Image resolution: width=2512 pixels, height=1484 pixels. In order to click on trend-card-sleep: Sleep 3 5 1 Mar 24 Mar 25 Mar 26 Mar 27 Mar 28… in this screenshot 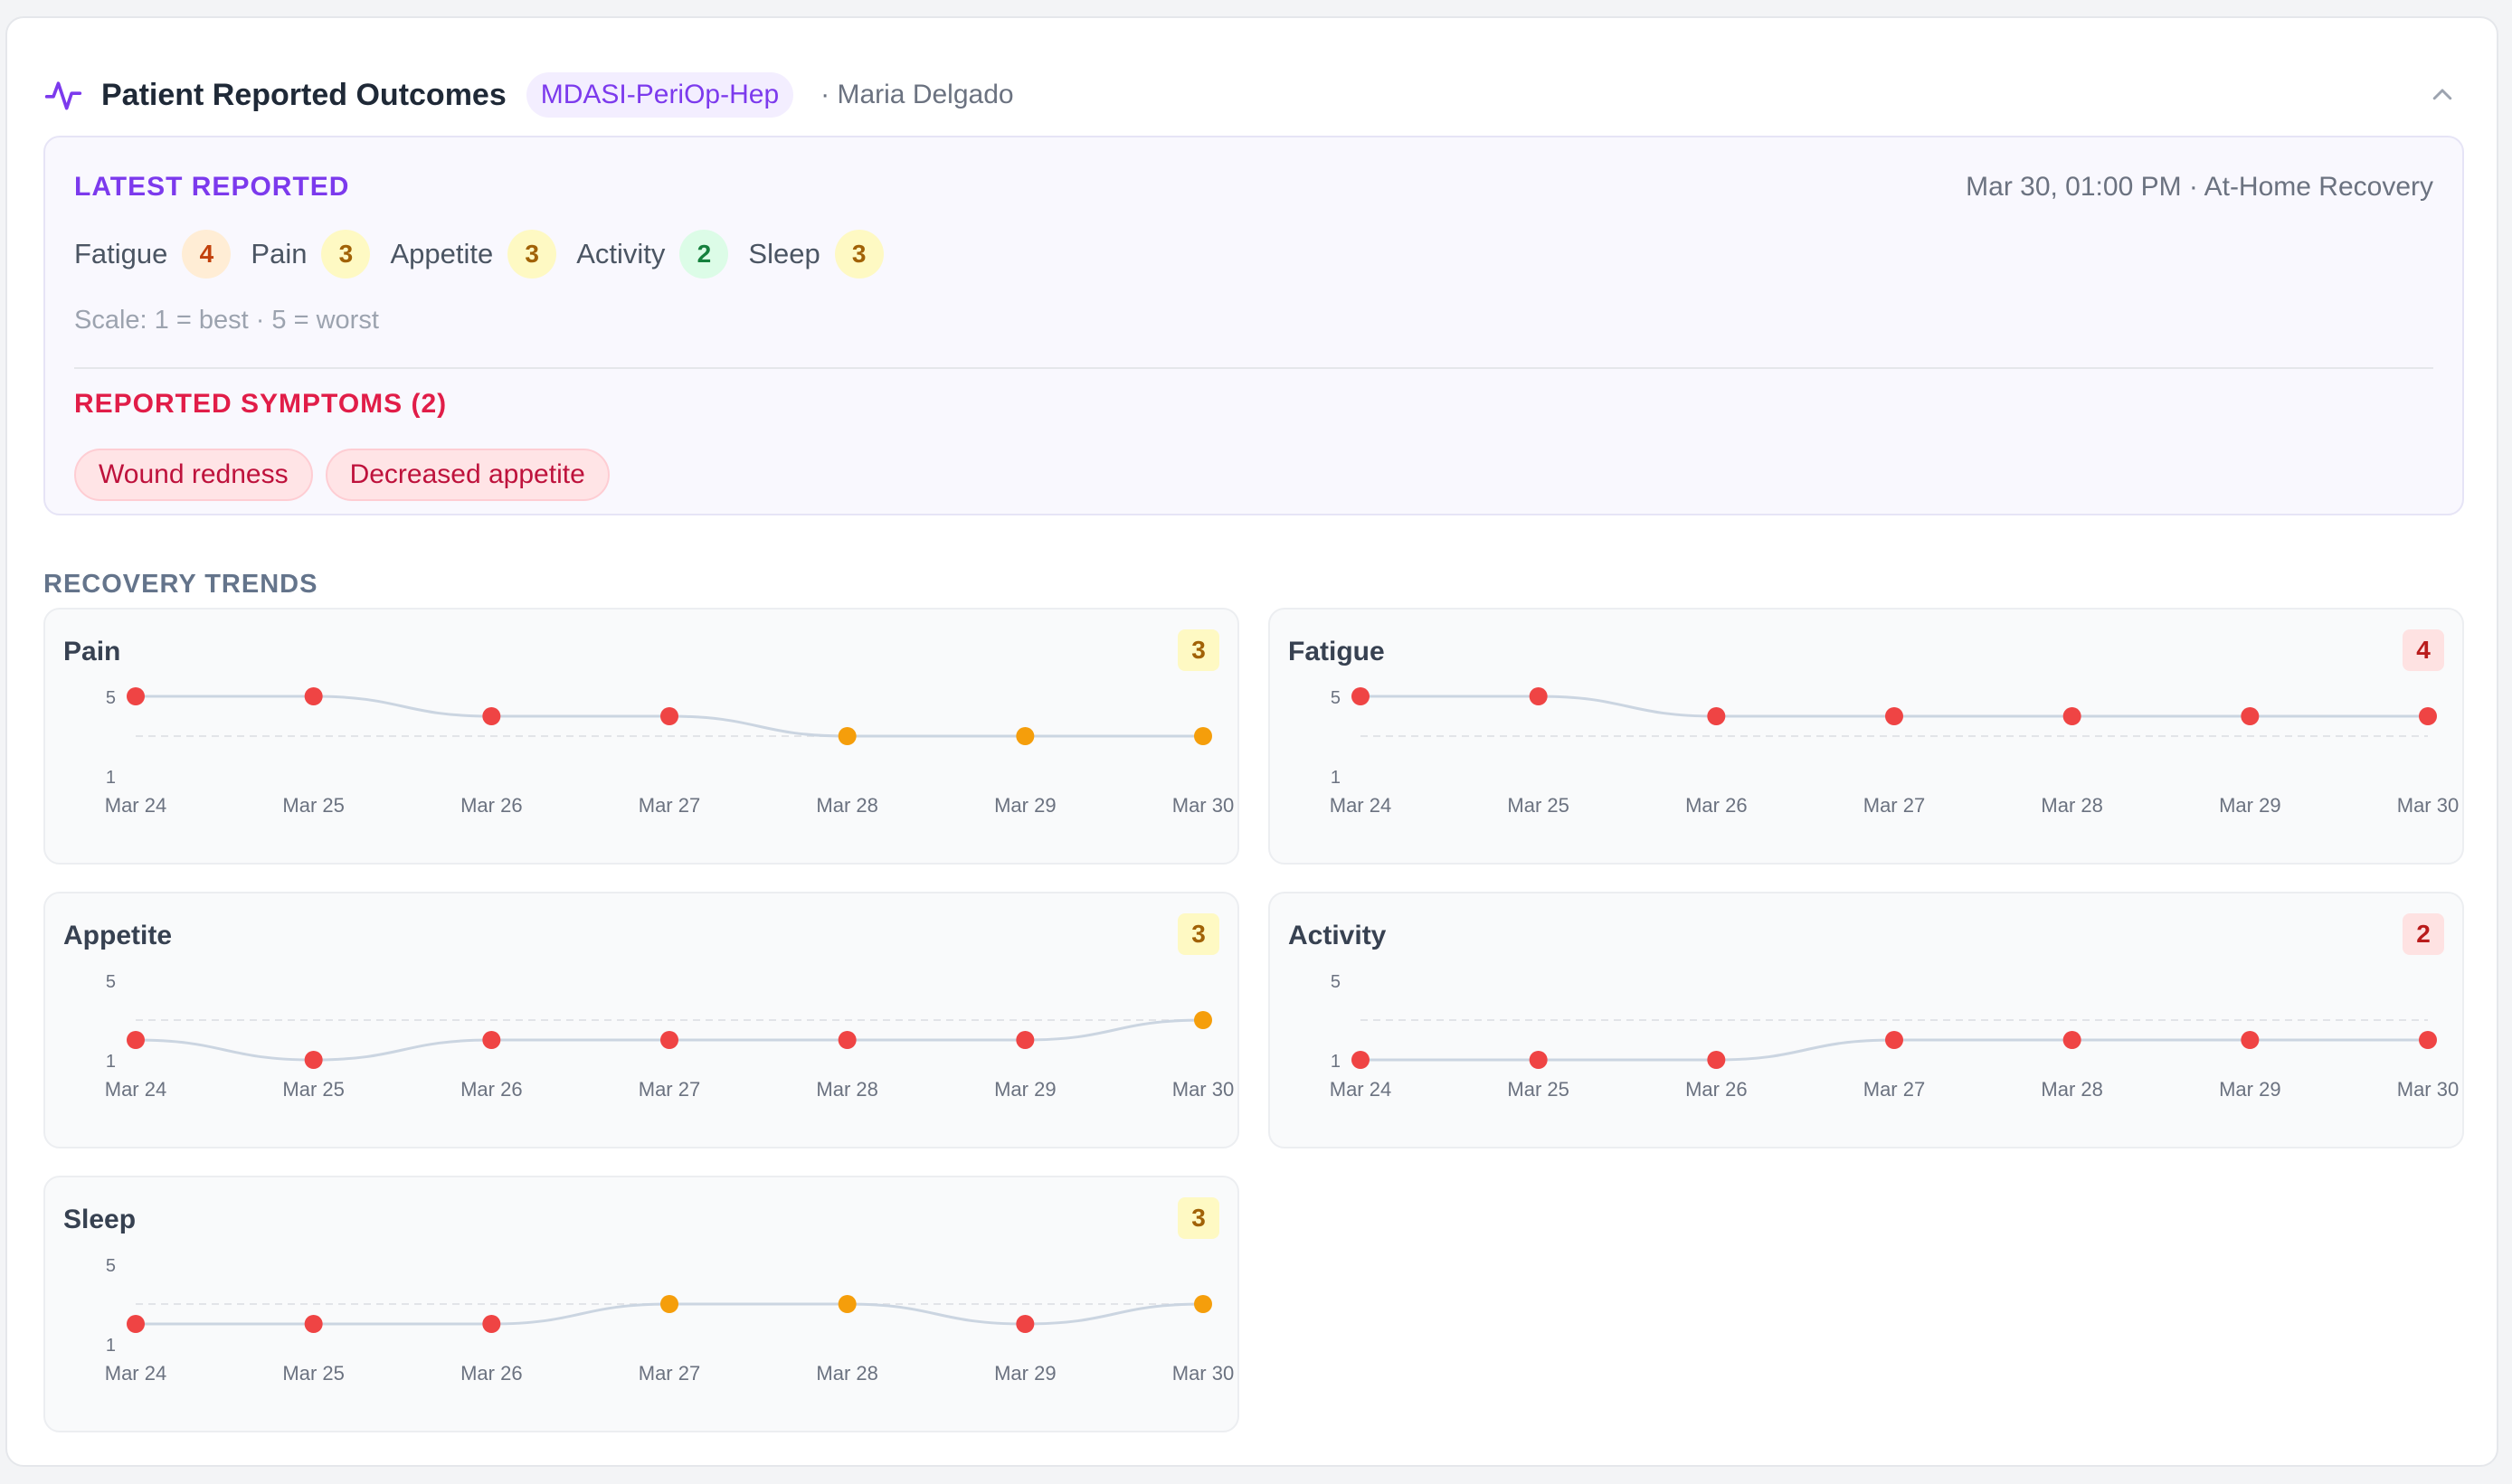, I will do `click(641, 1304)`.